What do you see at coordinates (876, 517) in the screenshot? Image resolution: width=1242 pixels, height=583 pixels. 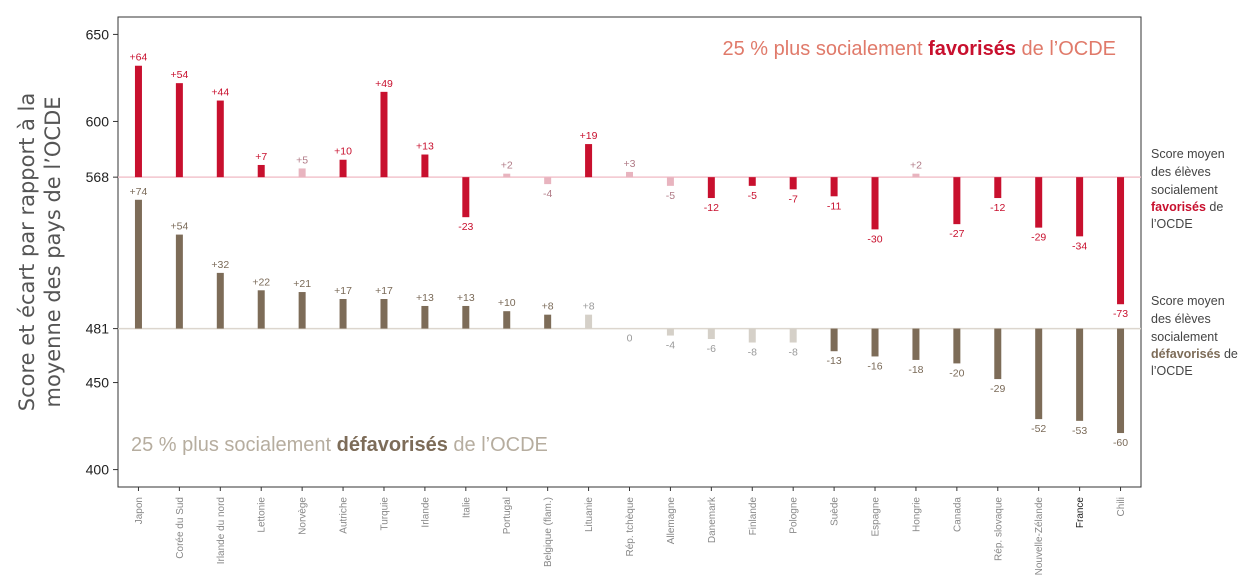 I see `x-category-label: Espagne` at bounding box center [876, 517].